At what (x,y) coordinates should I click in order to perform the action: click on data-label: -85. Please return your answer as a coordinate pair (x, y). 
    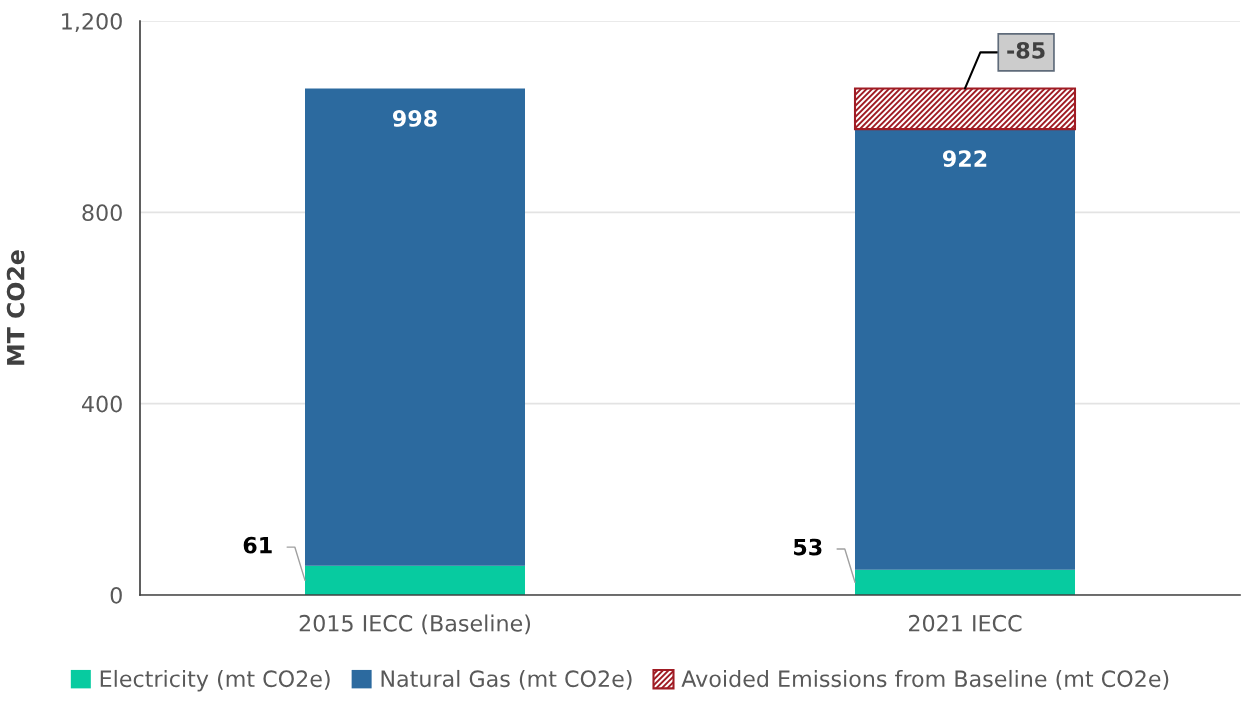
    Looking at the image, I should click on (1026, 50).